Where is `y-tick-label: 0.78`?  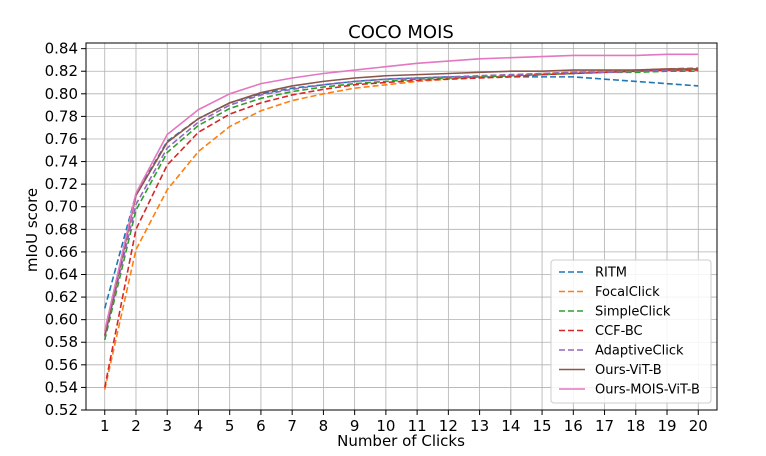
y-tick-label: 0.78 is located at coordinates (61, 116).